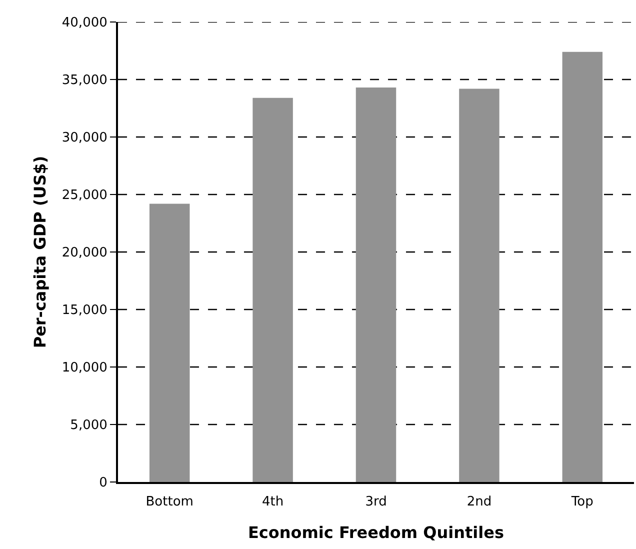 The image size is (636, 549). Describe the element at coordinates (89, 426) in the screenshot. I see `y-tick-label: 5,000` at that location.